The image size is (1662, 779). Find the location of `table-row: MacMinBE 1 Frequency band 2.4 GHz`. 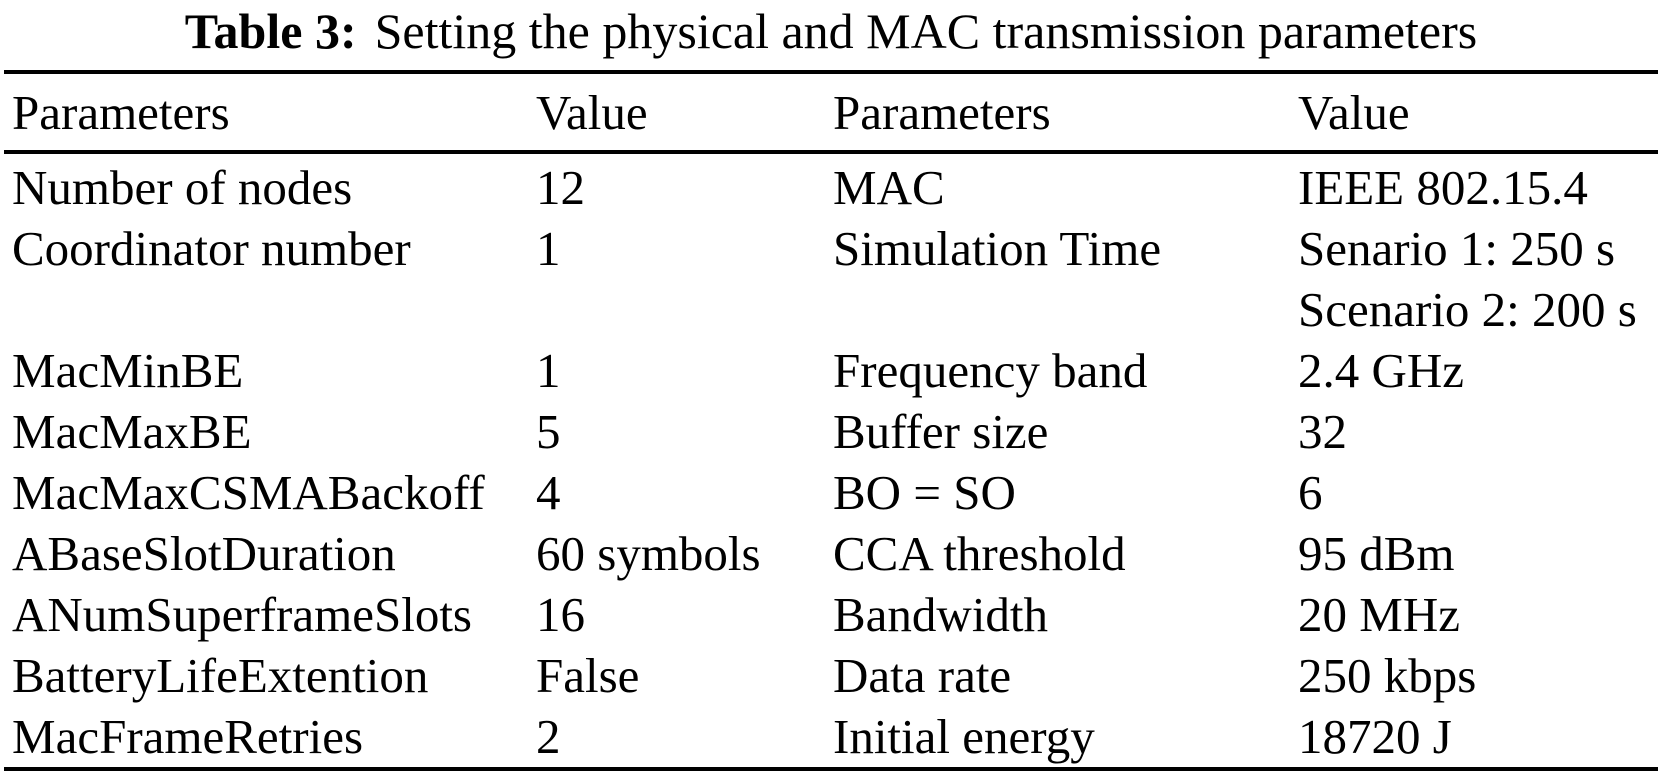

table-row: MacMinBE 1 Frequency band 2.4 GHz is located at coordinates (831, 370).